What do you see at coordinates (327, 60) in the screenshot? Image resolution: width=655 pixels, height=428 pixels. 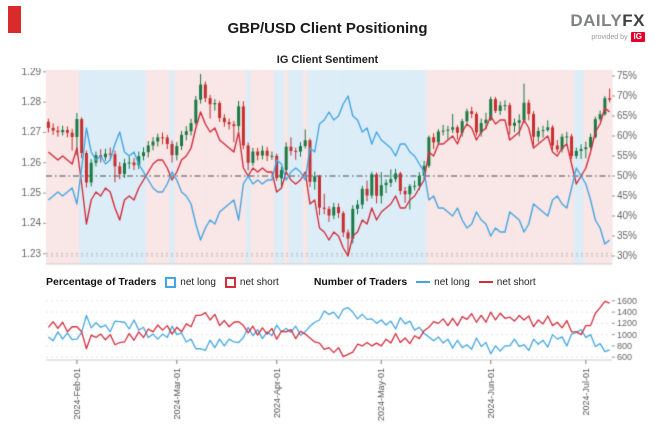 I see `chart-subtitle: IG Client Sentiment` at bounding box center [327, 60].